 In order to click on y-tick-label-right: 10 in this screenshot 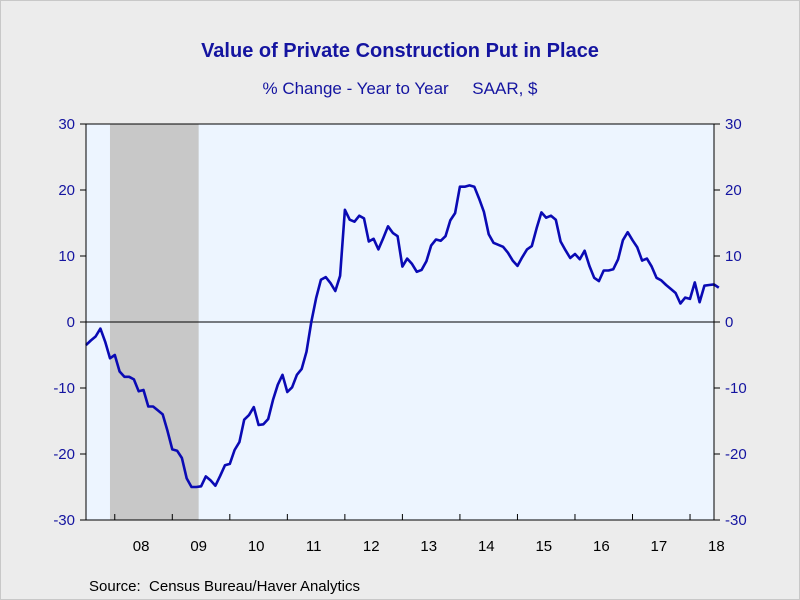, I will do `click(733, 256)`.